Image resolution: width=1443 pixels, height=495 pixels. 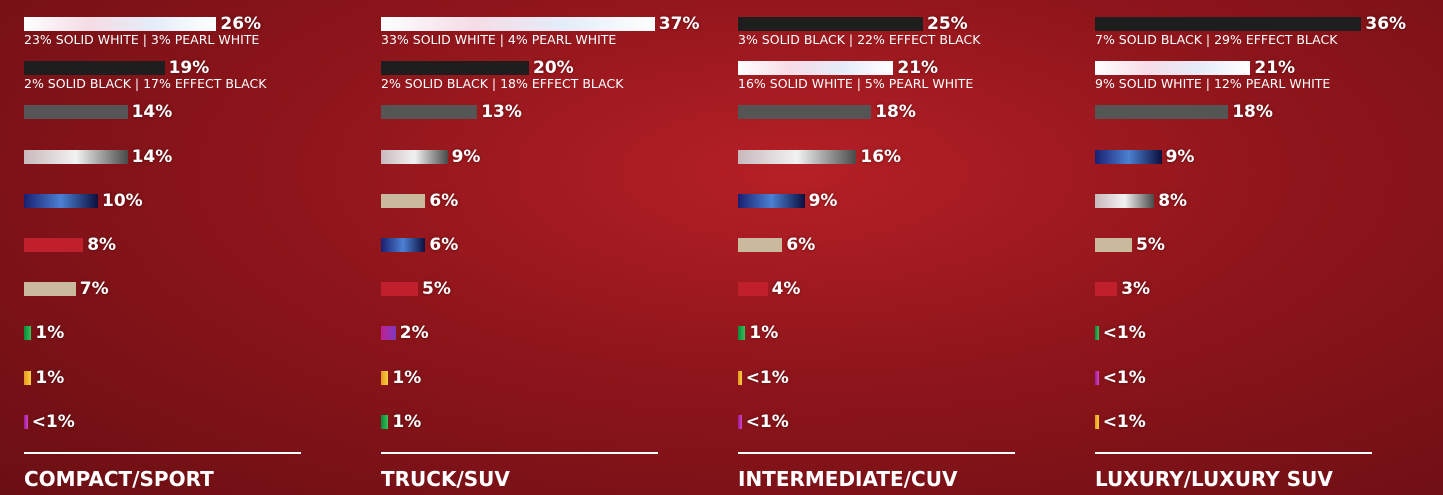 What do you see at coordinates (414, 333) in the screenshot?
I see `value-label: 2%` at bounding box center [414, 333].